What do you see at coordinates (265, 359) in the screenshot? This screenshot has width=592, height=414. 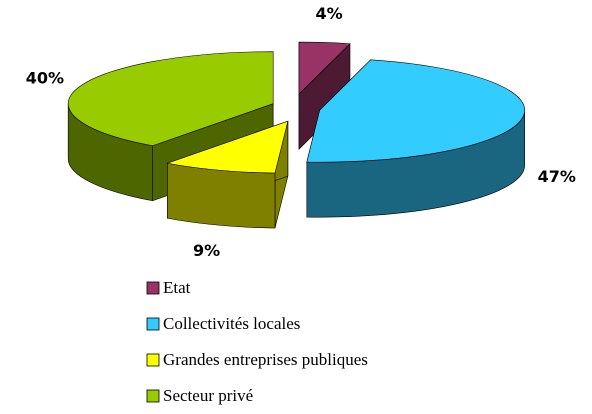 I see `legend-label: Grandes entreprises publiques` at bounding box center [265, 359].